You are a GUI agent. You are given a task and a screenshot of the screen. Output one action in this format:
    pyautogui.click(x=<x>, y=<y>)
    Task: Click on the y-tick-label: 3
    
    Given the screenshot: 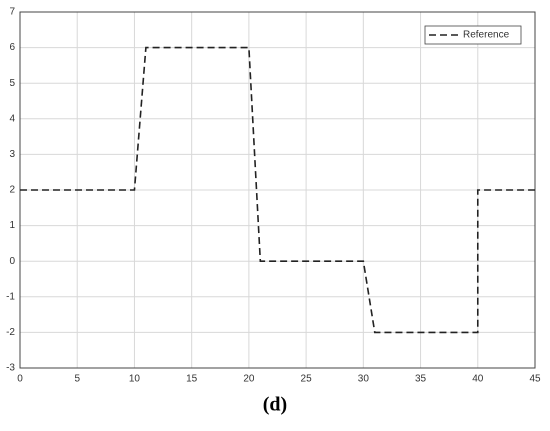 What is the action you would take?
    pyautogui.click(x=12, y=154)
    